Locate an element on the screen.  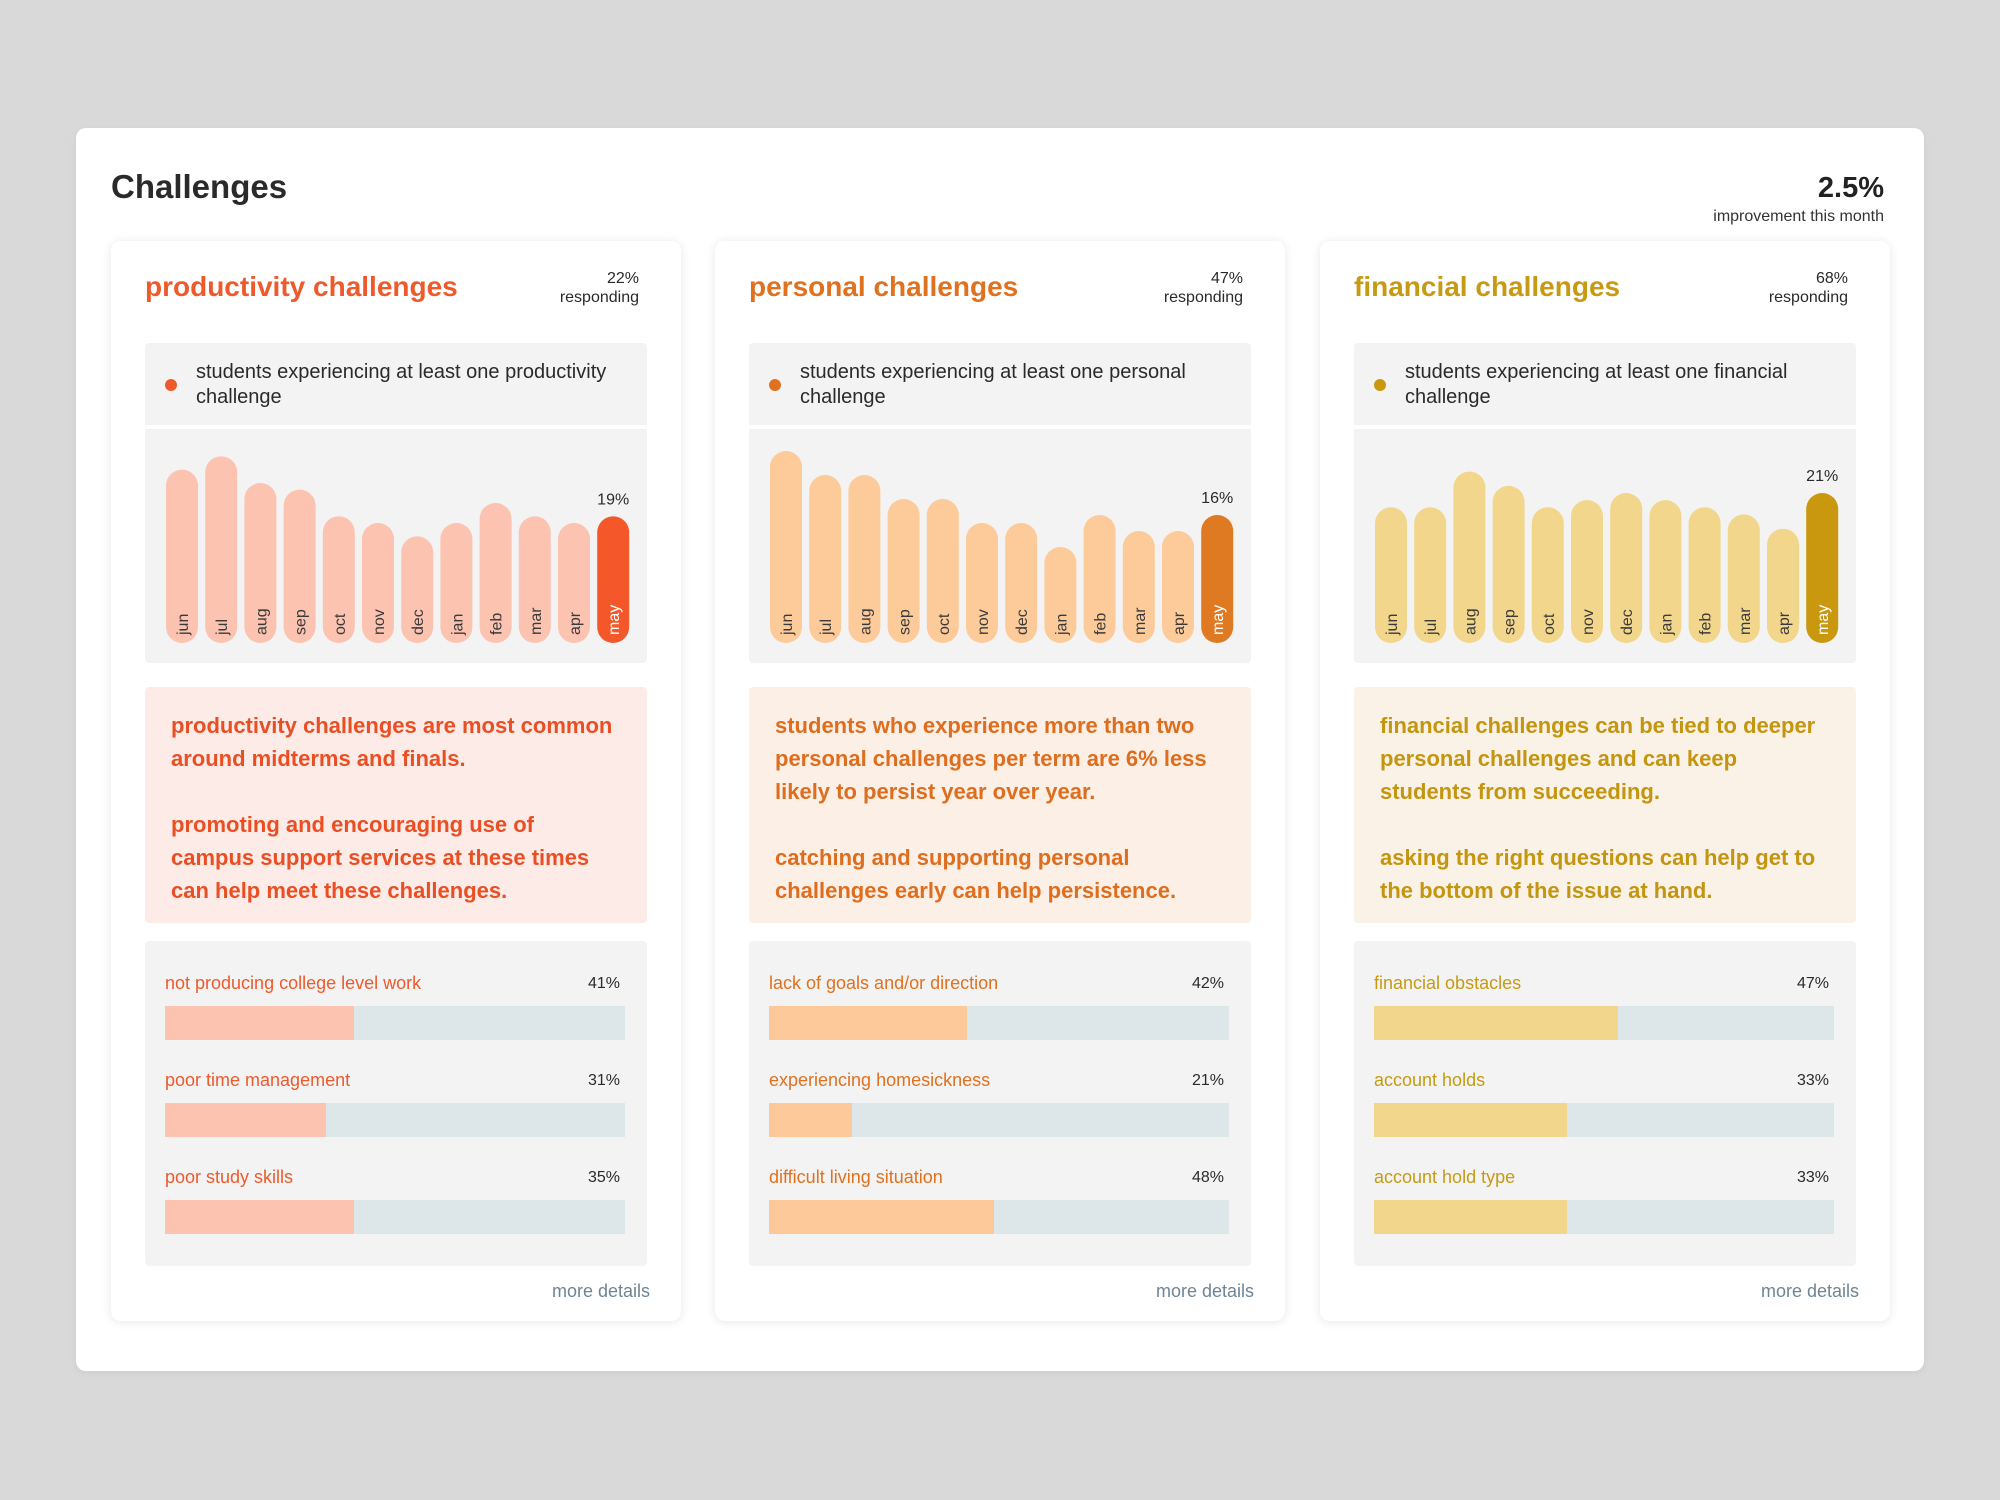
responding-rate: 22% responding is located at coordinates (599, 288).